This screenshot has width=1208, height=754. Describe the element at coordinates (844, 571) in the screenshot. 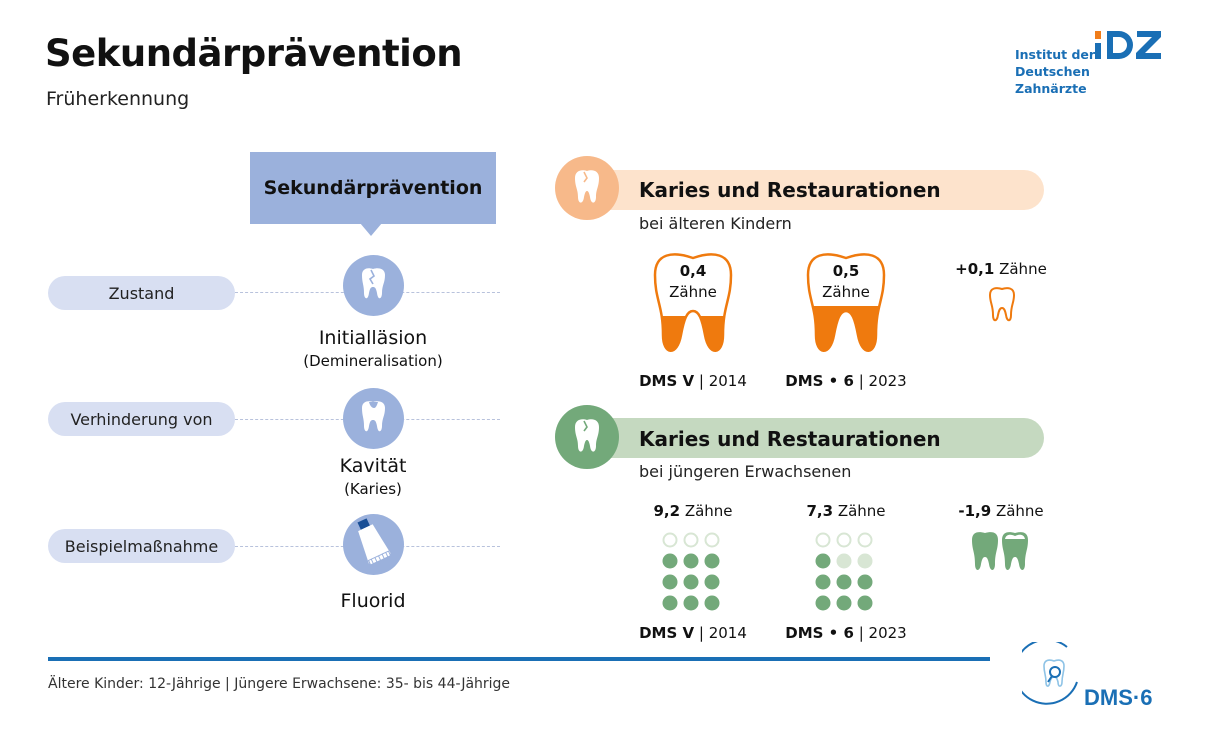

I see `dot-grid-2023` at that location.